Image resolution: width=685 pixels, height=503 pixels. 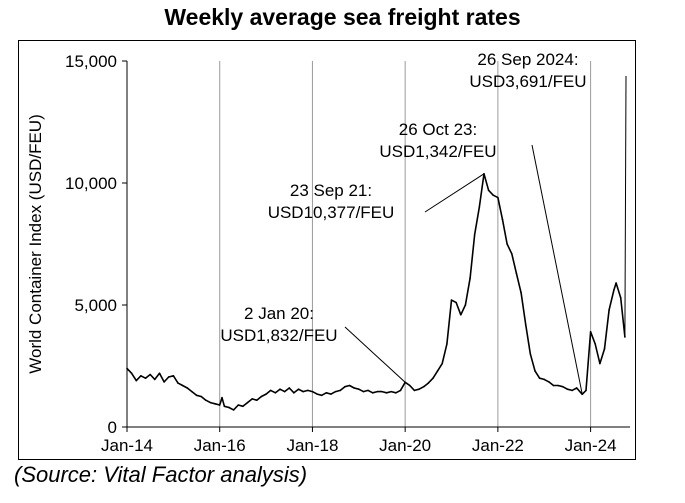 What do you see at coordinates (498, 445) in the screenshot?
I see `x-tick-label: Jan-22` at bounding box center [498, 445].